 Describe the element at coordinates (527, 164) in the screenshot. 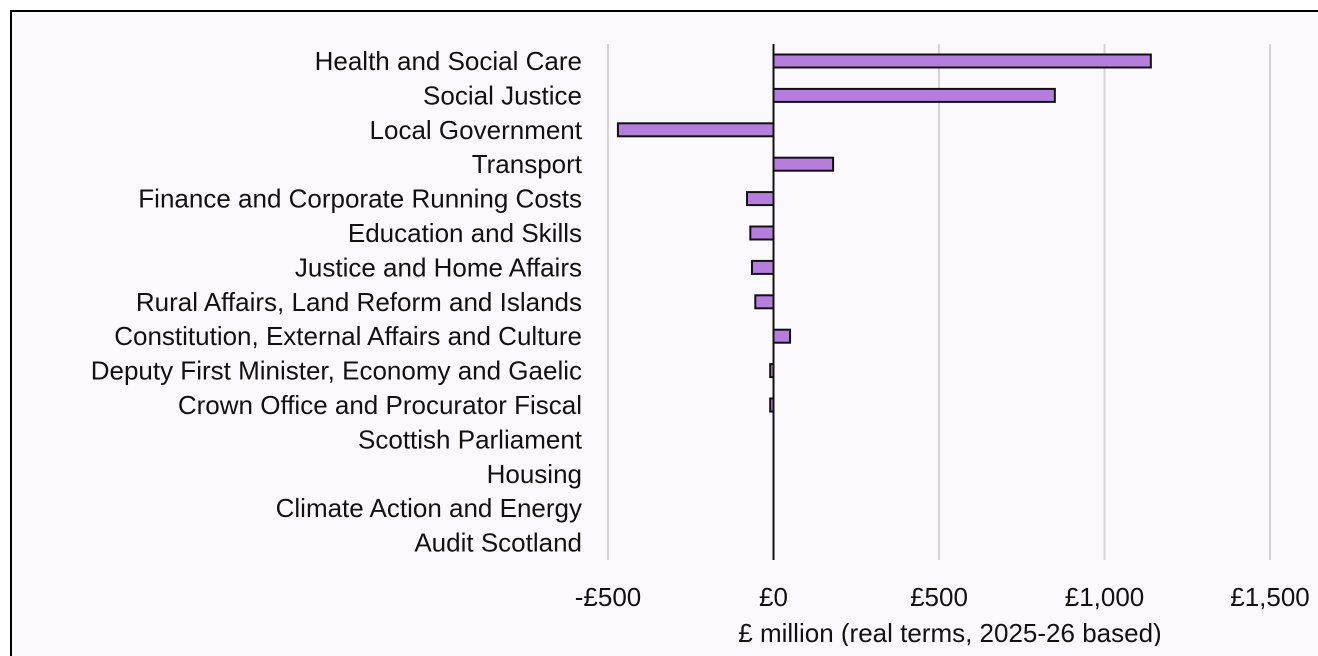

I see `category-label: Transport` at that location.